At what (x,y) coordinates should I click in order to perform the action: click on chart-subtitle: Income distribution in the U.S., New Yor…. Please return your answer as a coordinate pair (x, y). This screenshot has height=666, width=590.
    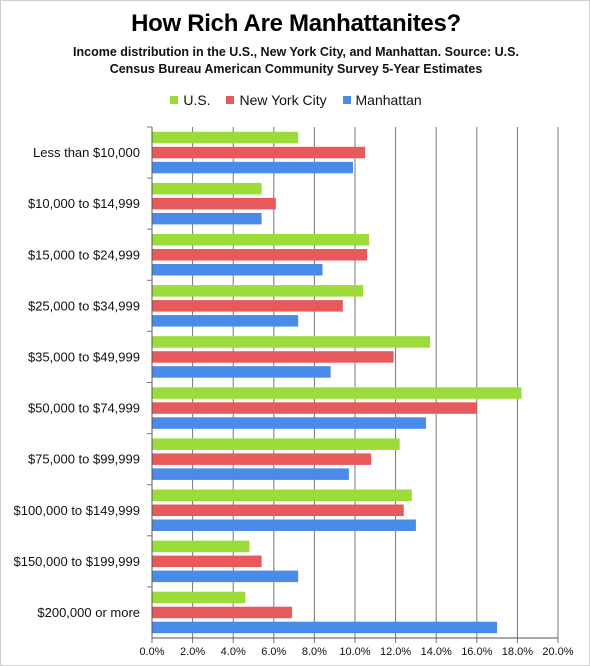
    Looking at the image, I should click on (296, 60).